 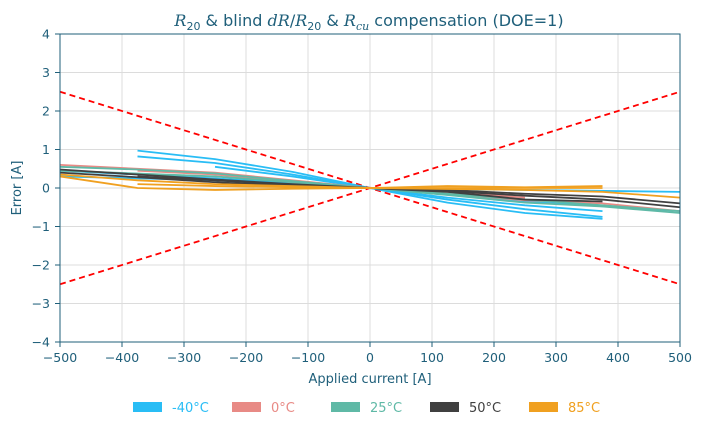 I want to click on y-tick-label: 4, so click(x=46, y=34).